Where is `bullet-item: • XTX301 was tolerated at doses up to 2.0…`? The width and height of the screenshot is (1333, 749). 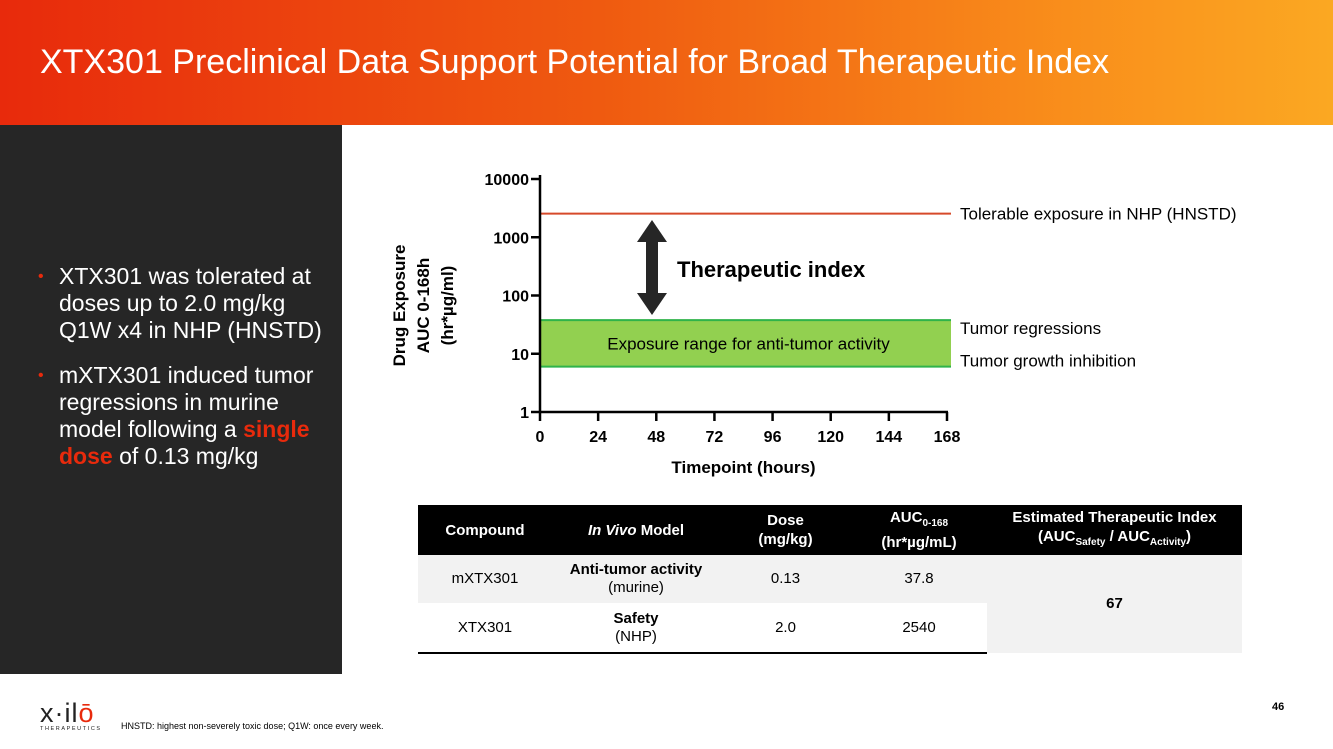 bullet-item: • XTX301 was tolerated at doses up to 2.0… is located at coordinates (183, 303).